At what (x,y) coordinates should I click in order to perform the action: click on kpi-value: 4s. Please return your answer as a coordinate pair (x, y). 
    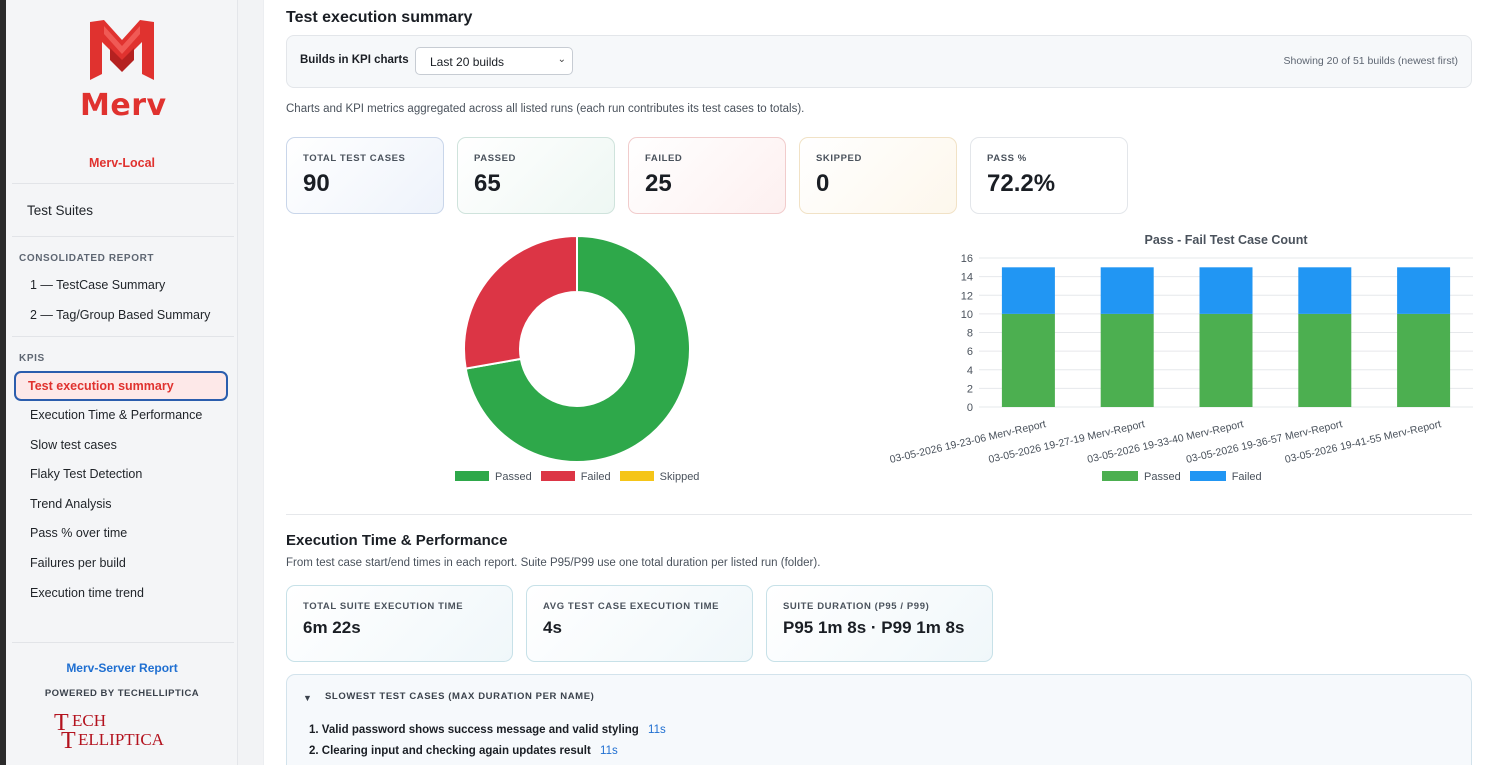
    Looking at the image, I should click on (552, 627).